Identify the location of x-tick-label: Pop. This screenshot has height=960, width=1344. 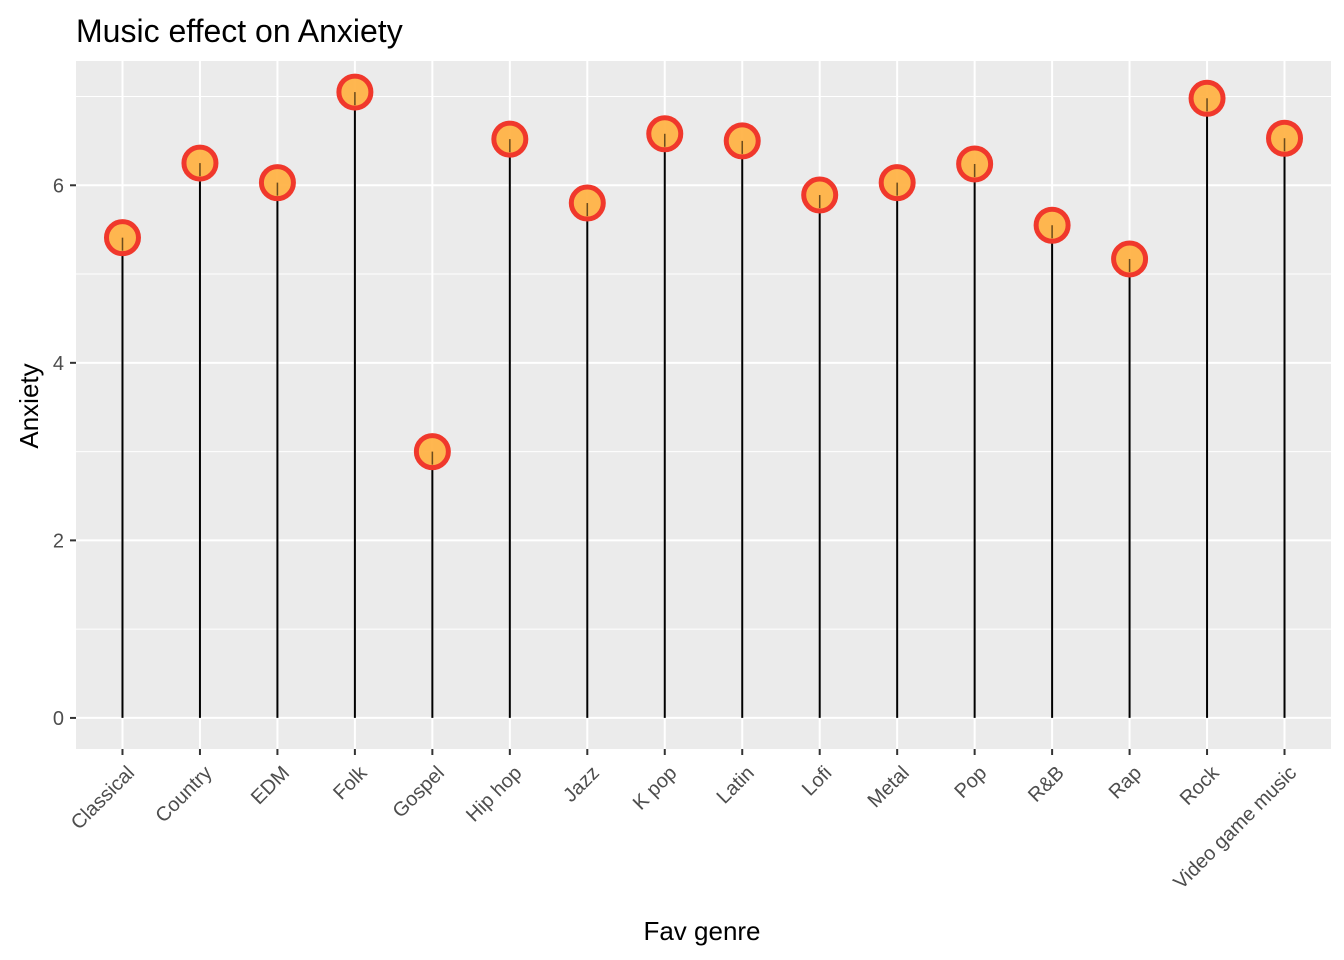
(971, 782).